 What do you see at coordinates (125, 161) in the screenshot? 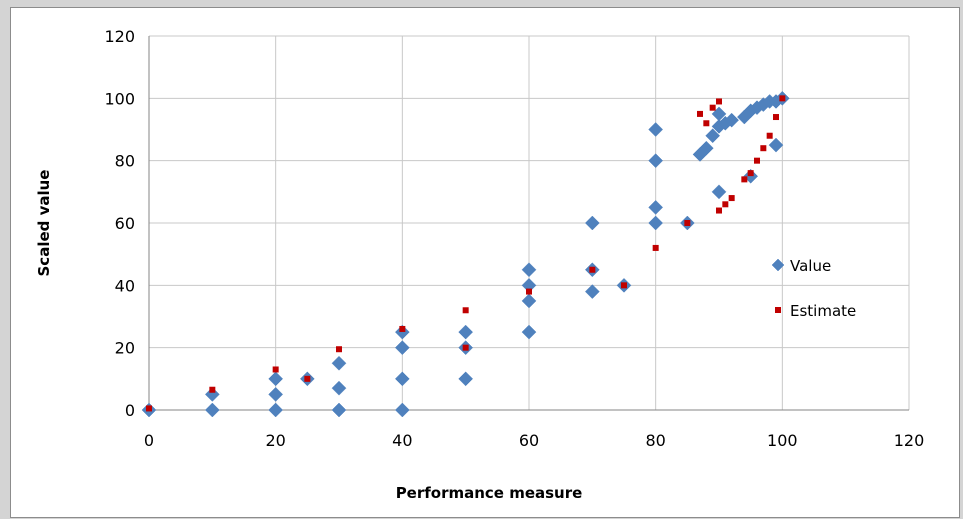
I see `y-tick-label: 80` at bounding box center [125, 161].